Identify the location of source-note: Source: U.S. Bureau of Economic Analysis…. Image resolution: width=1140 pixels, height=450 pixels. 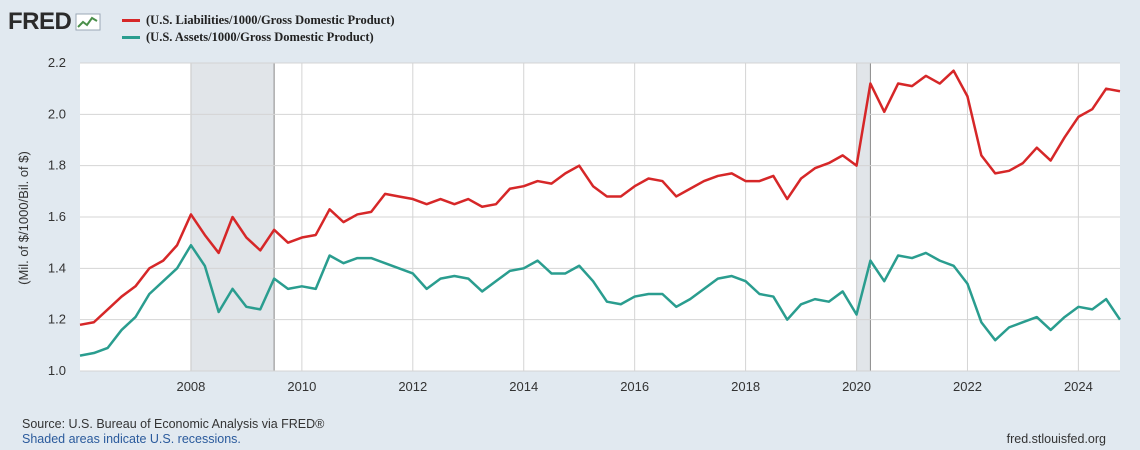
(173, 424).